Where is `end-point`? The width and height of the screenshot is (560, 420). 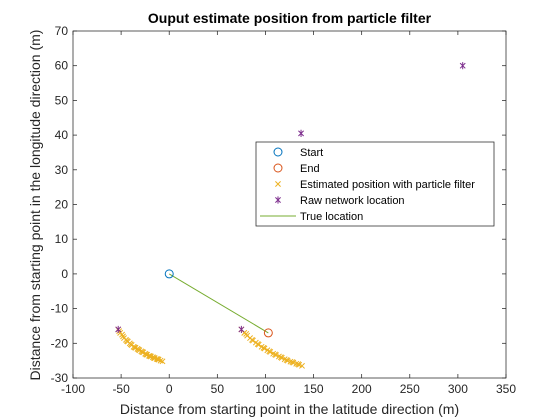
end-point is located at coordinates (268, 333).